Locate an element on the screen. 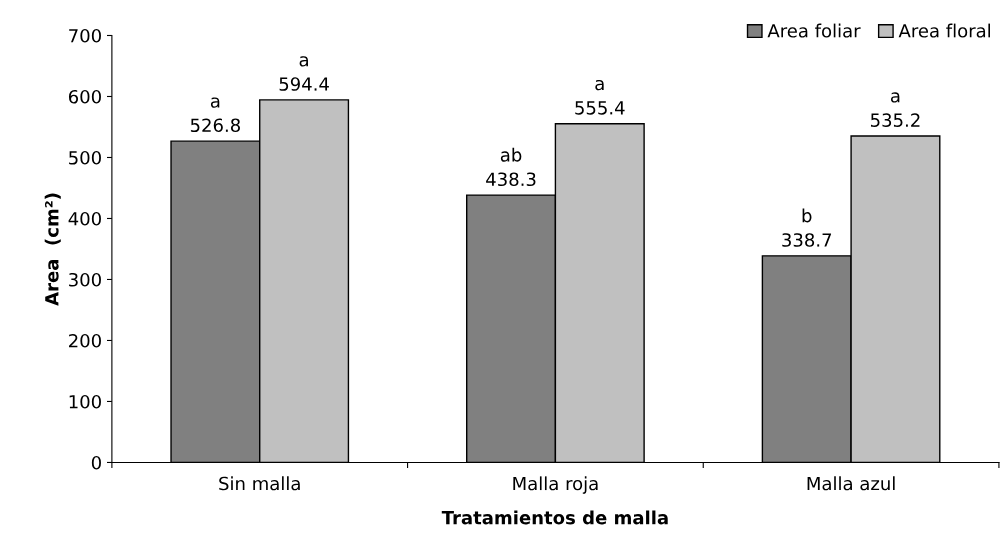  y-tick-label: 600 is located at coordinates (84, 96).